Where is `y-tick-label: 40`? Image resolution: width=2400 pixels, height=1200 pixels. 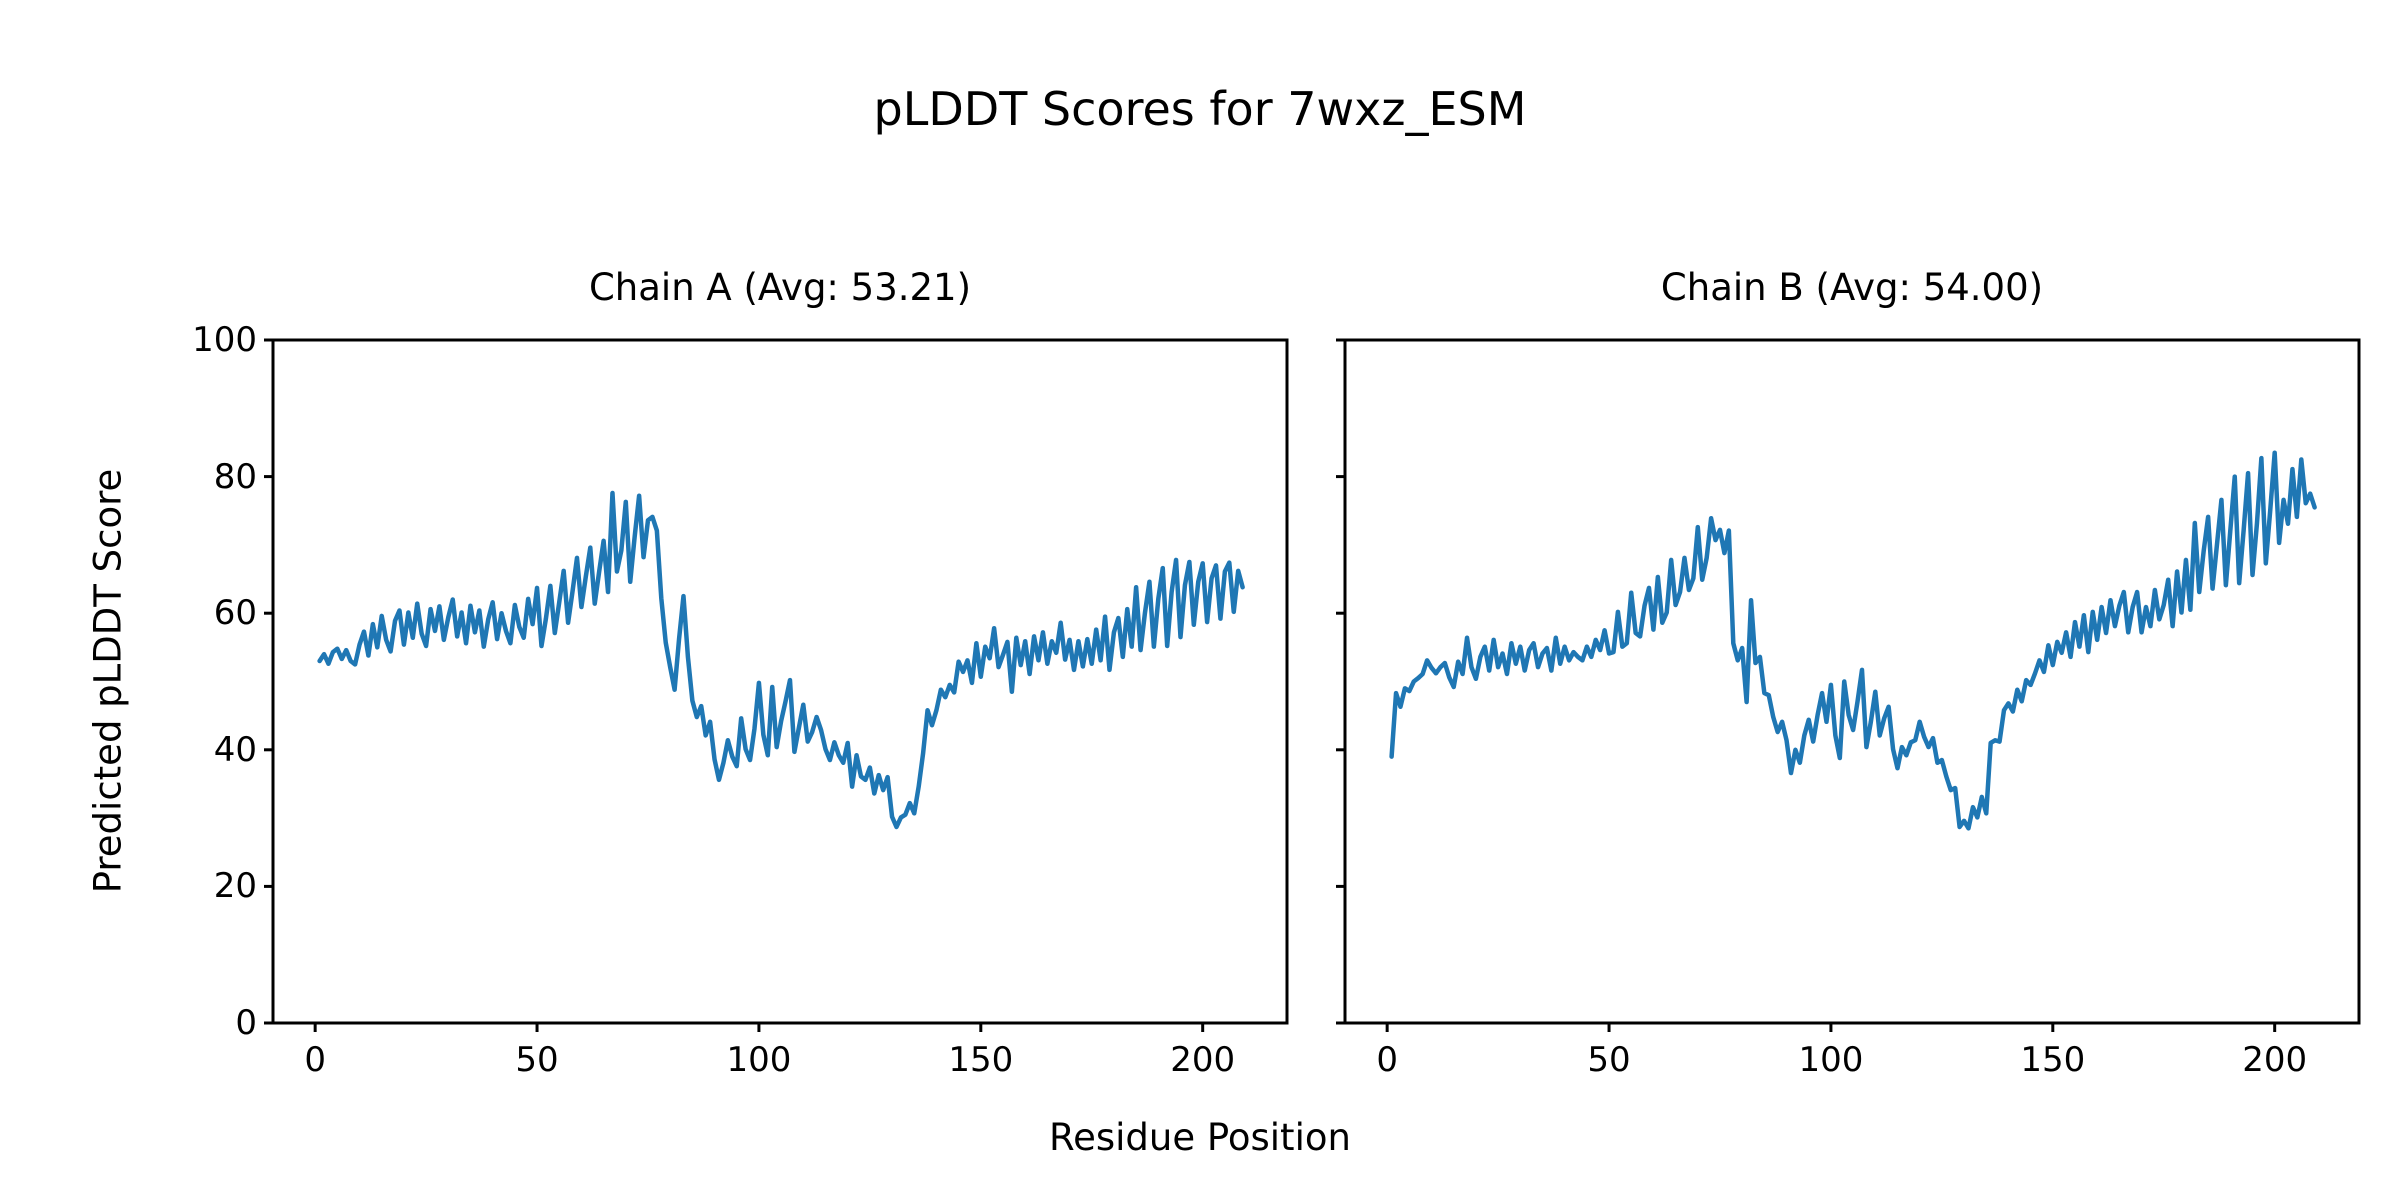
y-tick-label: 40 is located at coordinates (235, 749).